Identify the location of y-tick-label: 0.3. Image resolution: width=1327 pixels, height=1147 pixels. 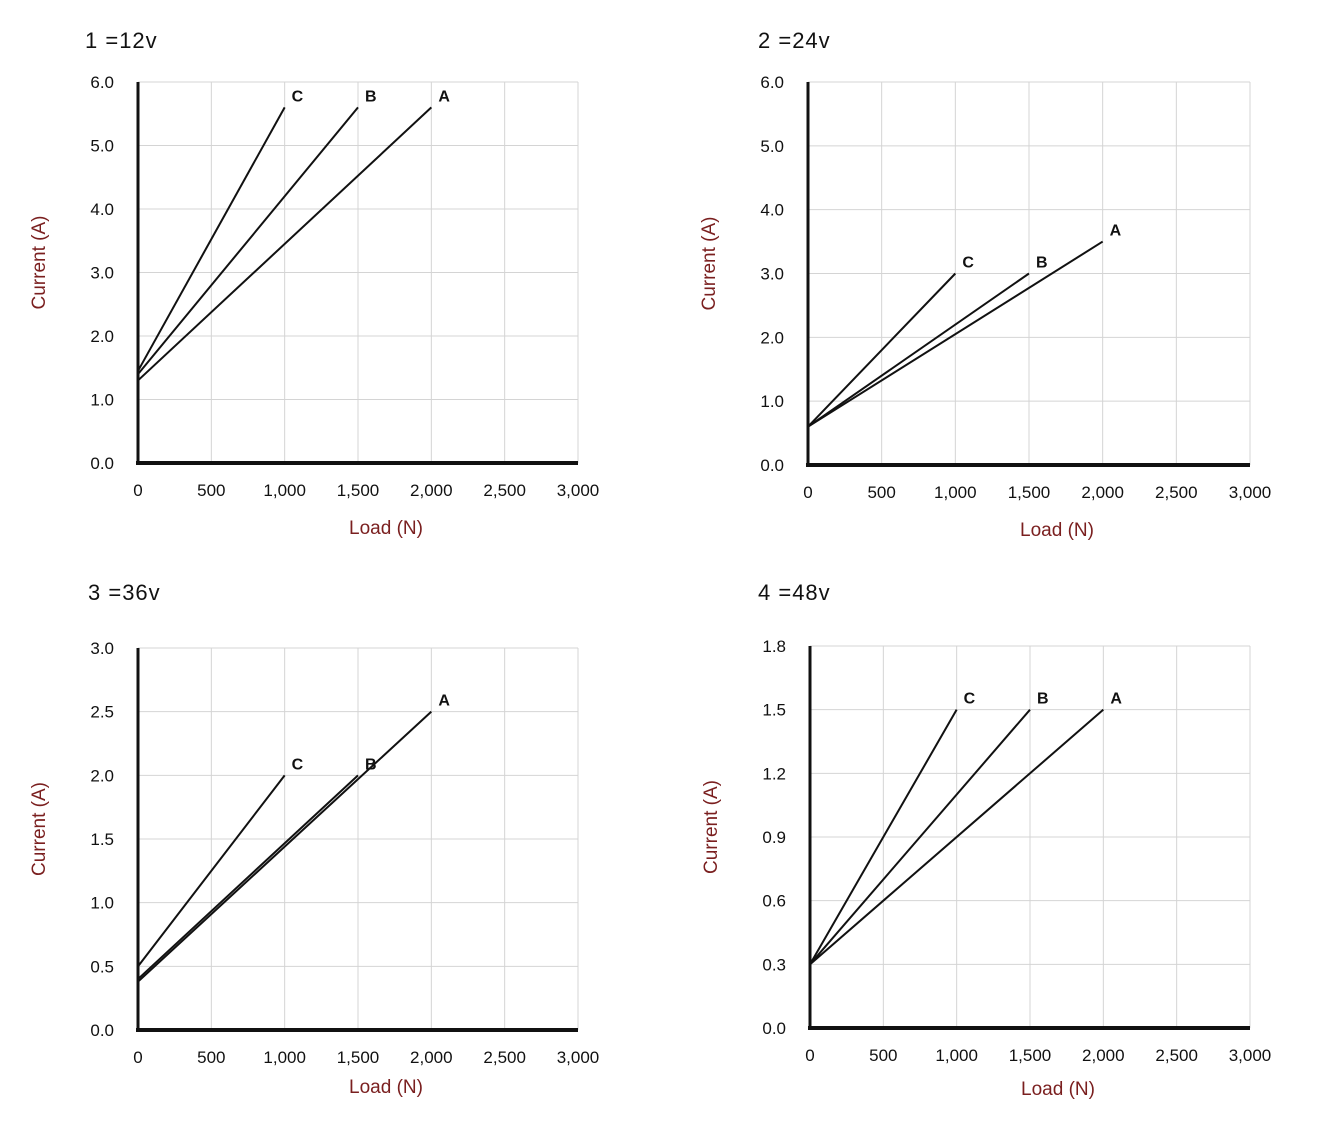
(774, 964).